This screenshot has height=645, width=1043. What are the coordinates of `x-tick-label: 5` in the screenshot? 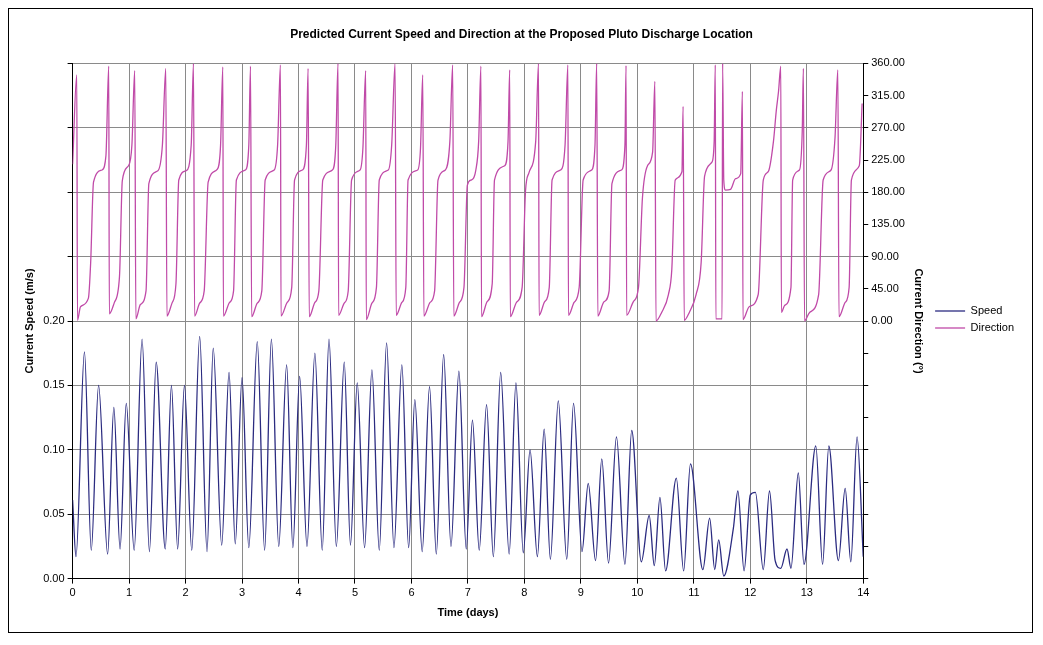 It's located at (355, 592).